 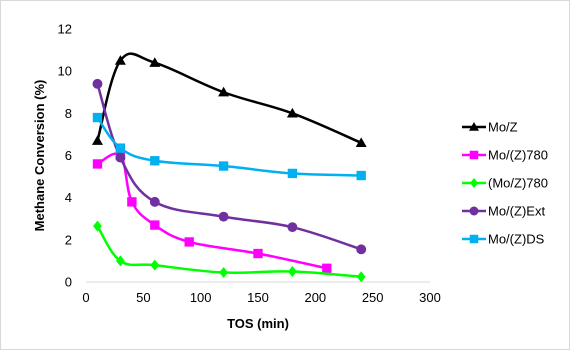 I want to click on y-tick-labels: 0 2 4 6 8 10 12, so click(x=65, y=156).